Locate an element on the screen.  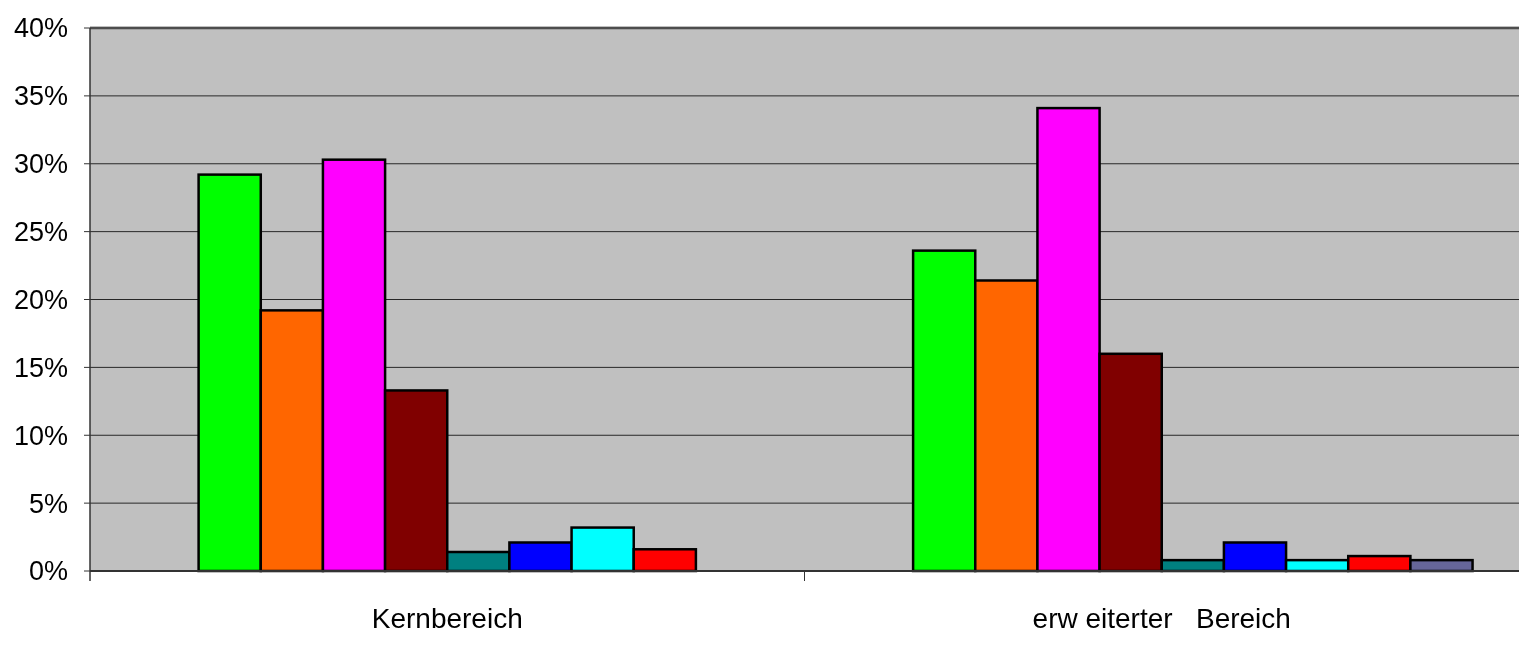
y-tick-label: 10% is located at coordinates (40, 435).